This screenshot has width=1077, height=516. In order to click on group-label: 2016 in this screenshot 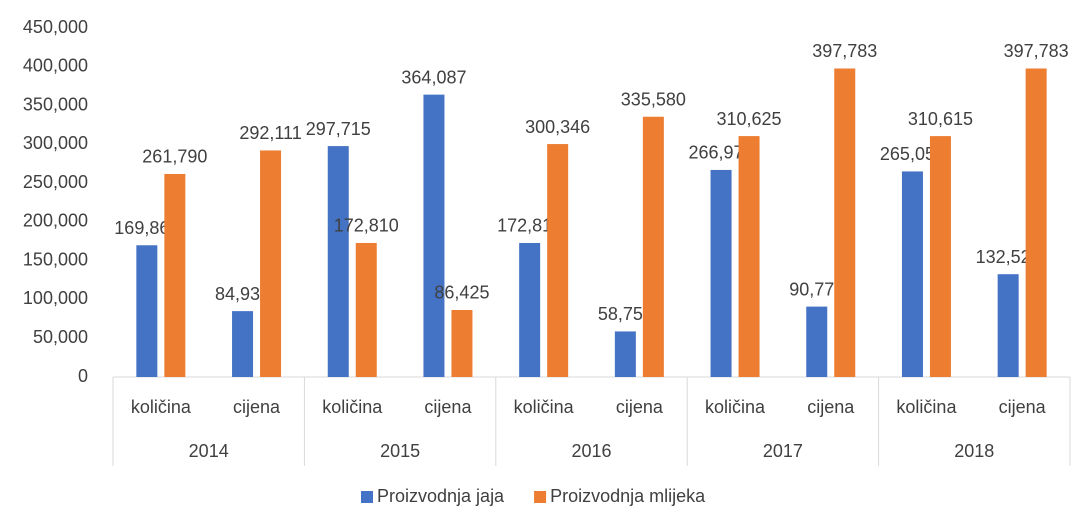, I will do `click(591, 451)`.